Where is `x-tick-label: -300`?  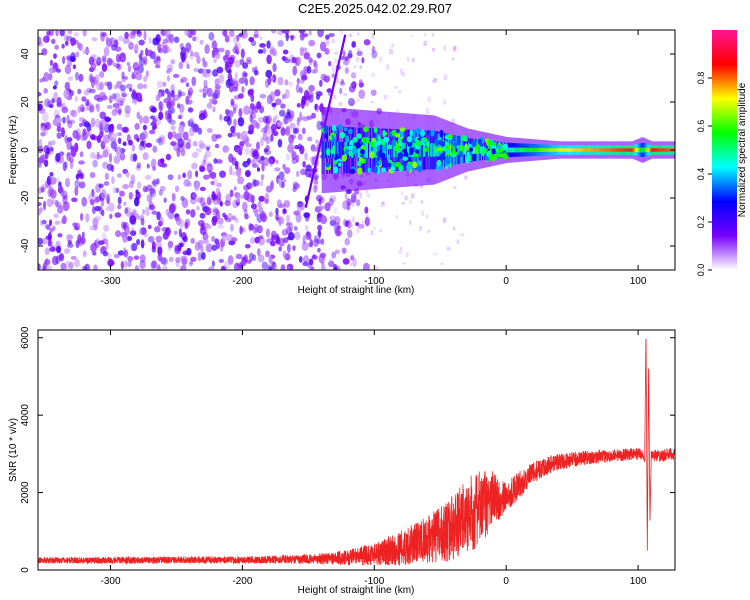
x-tick-label: -300 is located at coordinates (111, 581).